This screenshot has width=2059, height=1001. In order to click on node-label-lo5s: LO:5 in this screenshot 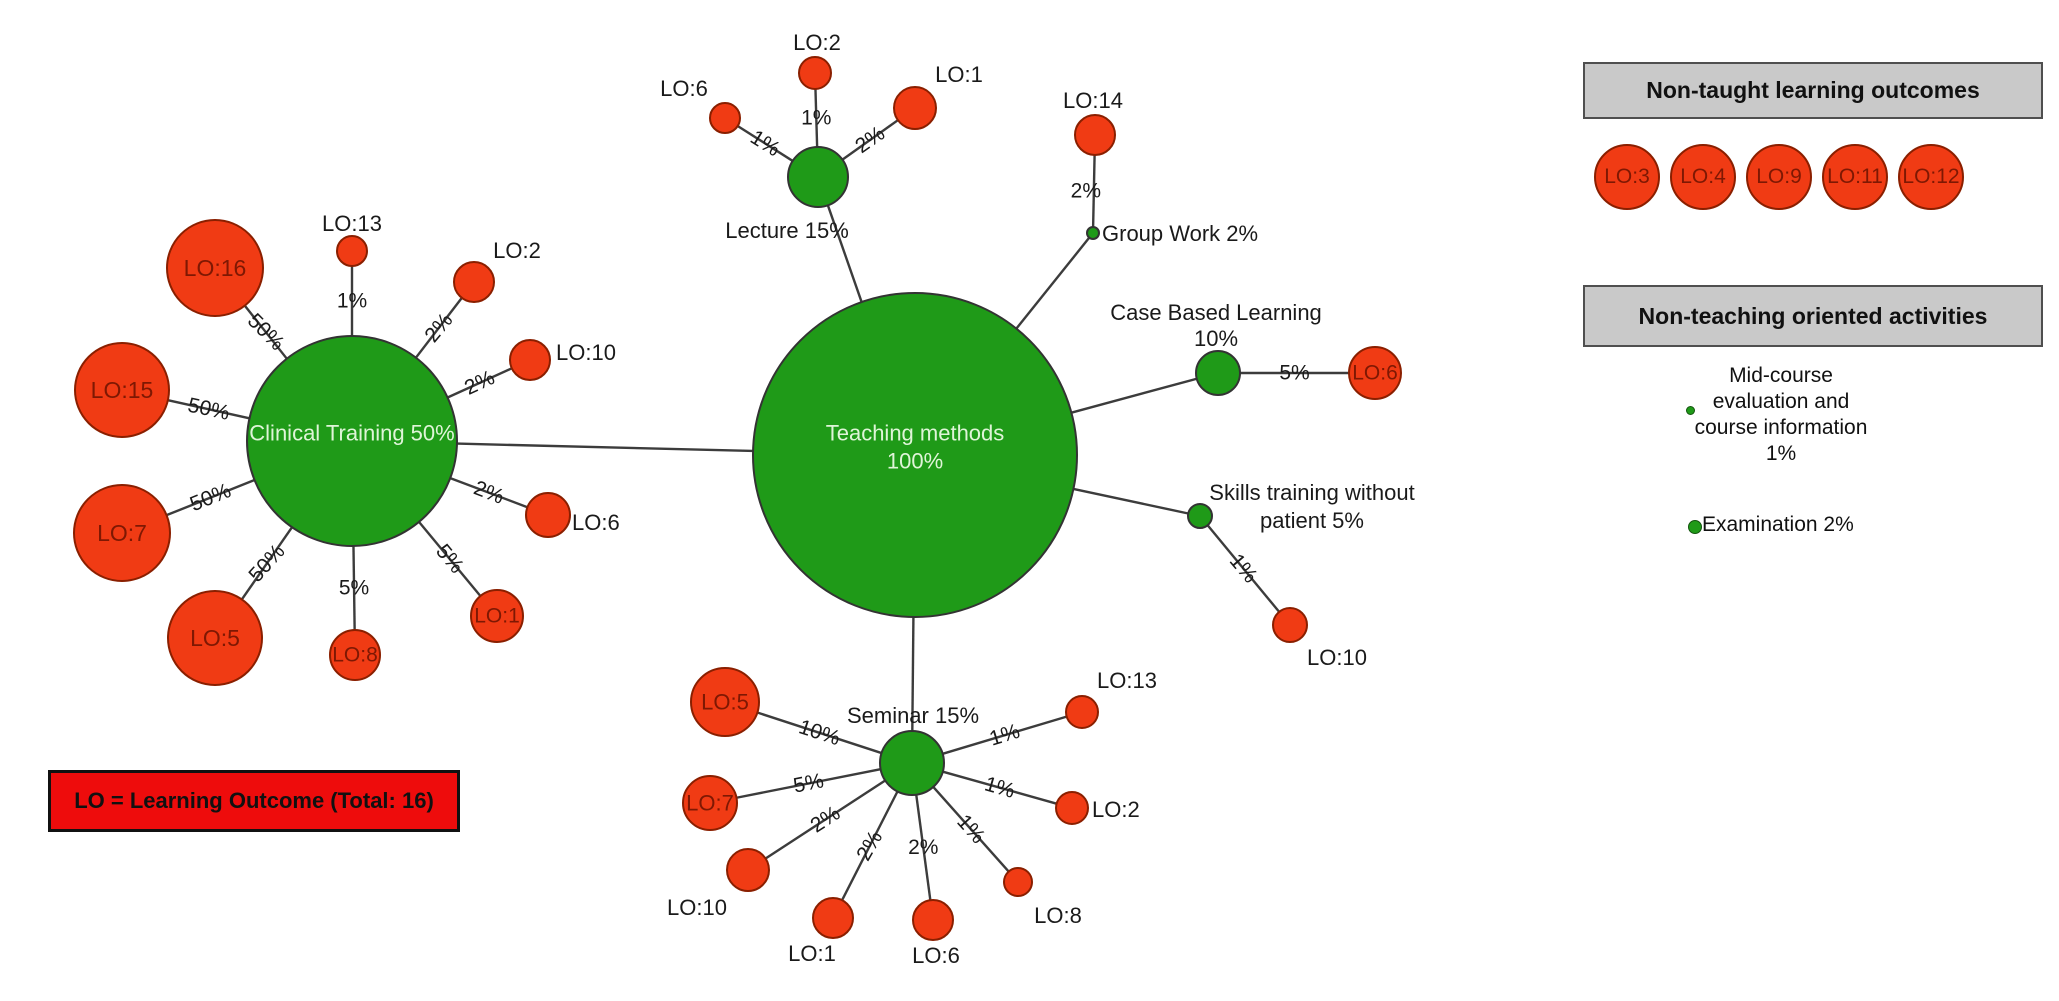, I will do `click(725, 702)`.